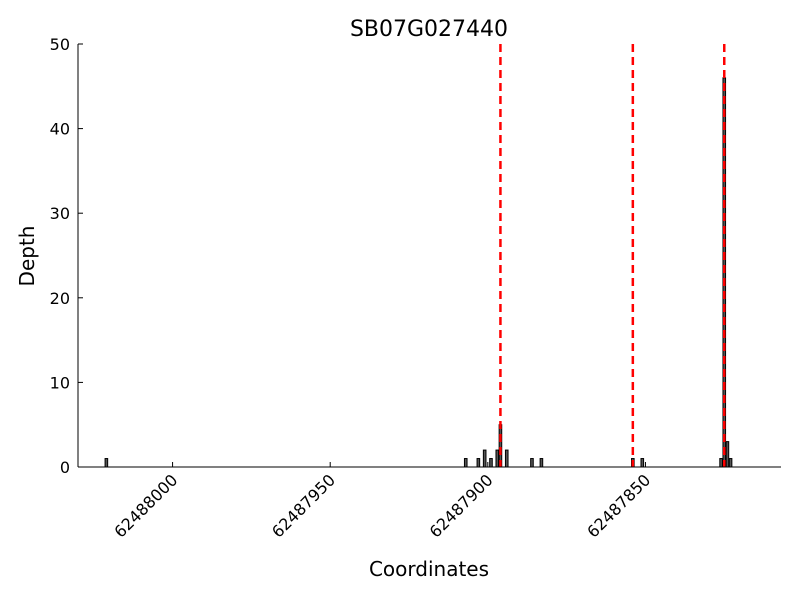 The image size is (800, 600). I want to click on chart-title: SB07G027440, so click(429, 29).